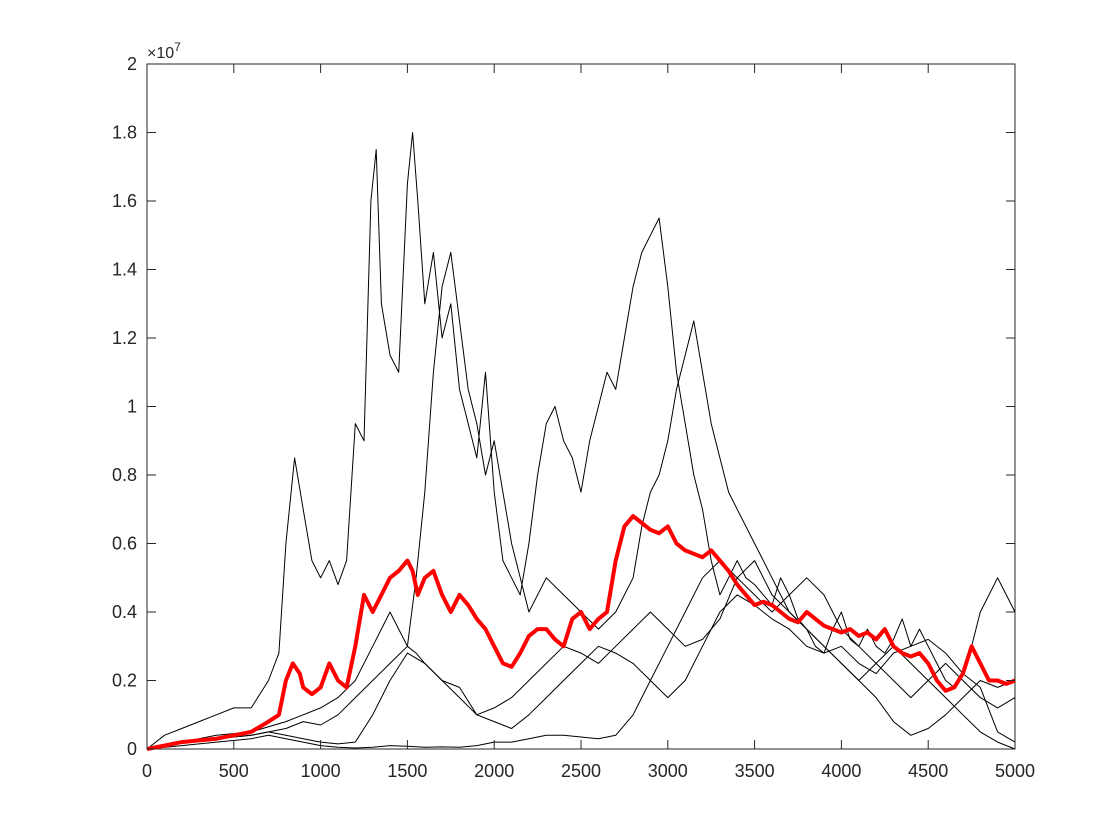 The width and height of the screenshot is (1120, 840). What do you see at coordinates (124, 270) in the screenshot?
I see `y-tick-label: 1.4` at bounding box center [124, 270].